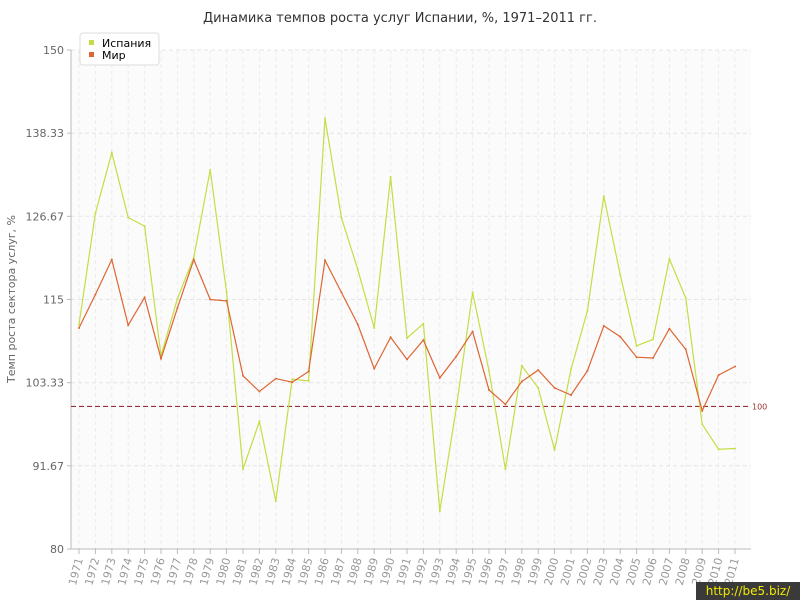 The height and width of the screenshot is (600, 800). What do you see at coordinates (49, 466) in the screenshot?
I see `y-tick-label: 91.67` at bounding box center [49, 466].